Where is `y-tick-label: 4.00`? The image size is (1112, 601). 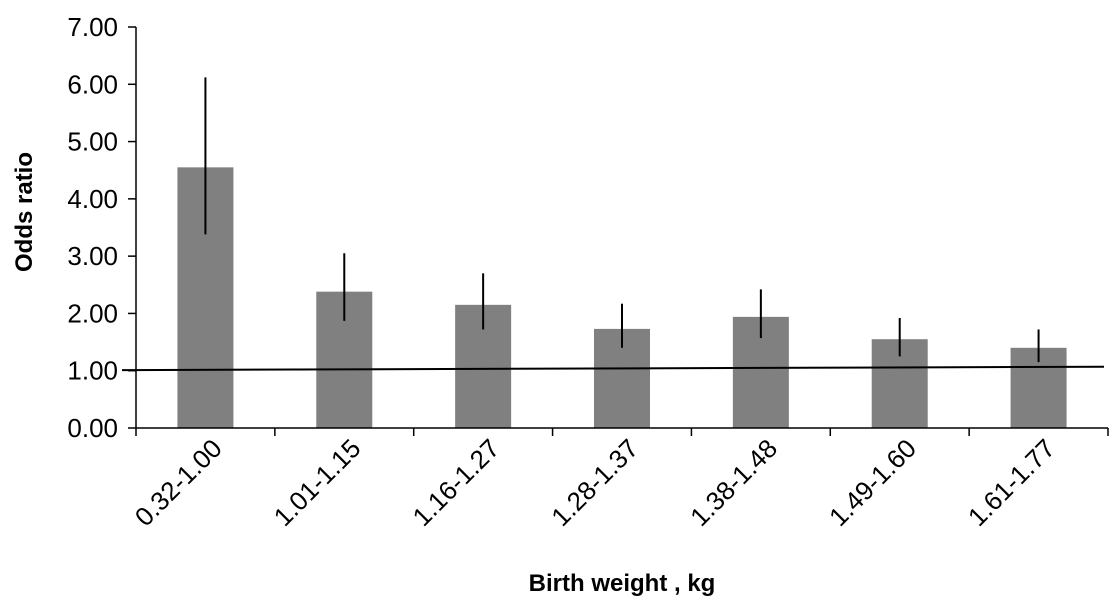 y-tick-label: 4.00 is located at coordinates (92, 199).